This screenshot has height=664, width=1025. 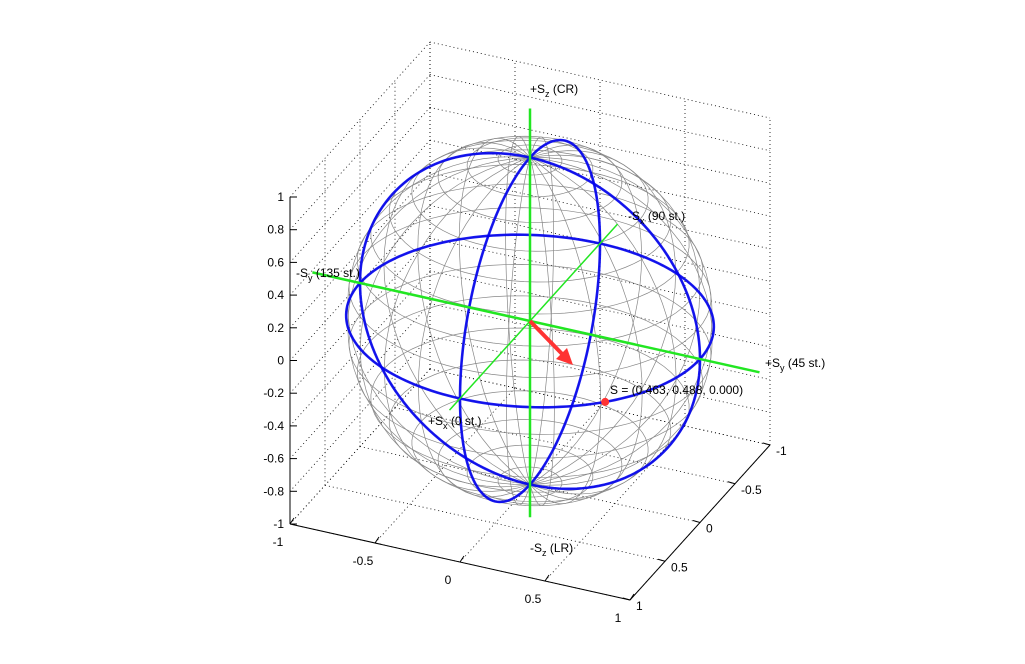 What do you see at coordinates (448, 580) in the screenshot?
I see `x-tick-label: 0` at bounding box center [448, 580].